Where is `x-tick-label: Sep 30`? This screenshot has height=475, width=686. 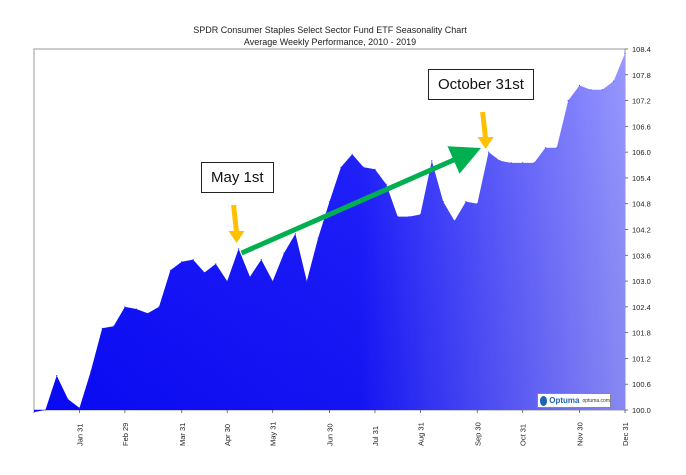 x-tick-label: Sep 30 is located at coordinates (477, 434).